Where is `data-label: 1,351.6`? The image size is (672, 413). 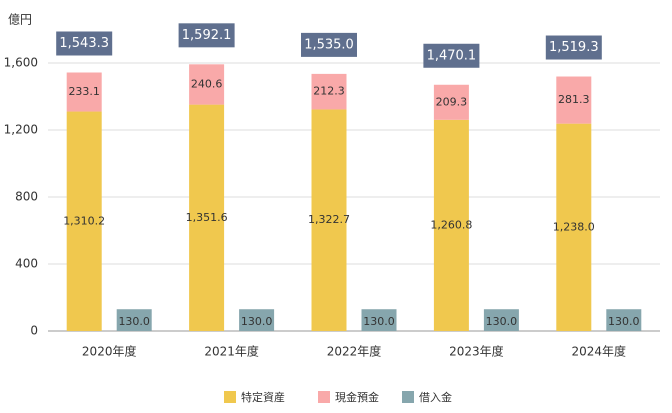
data-label: 1,351.6 is located at coordinates (207, 217).